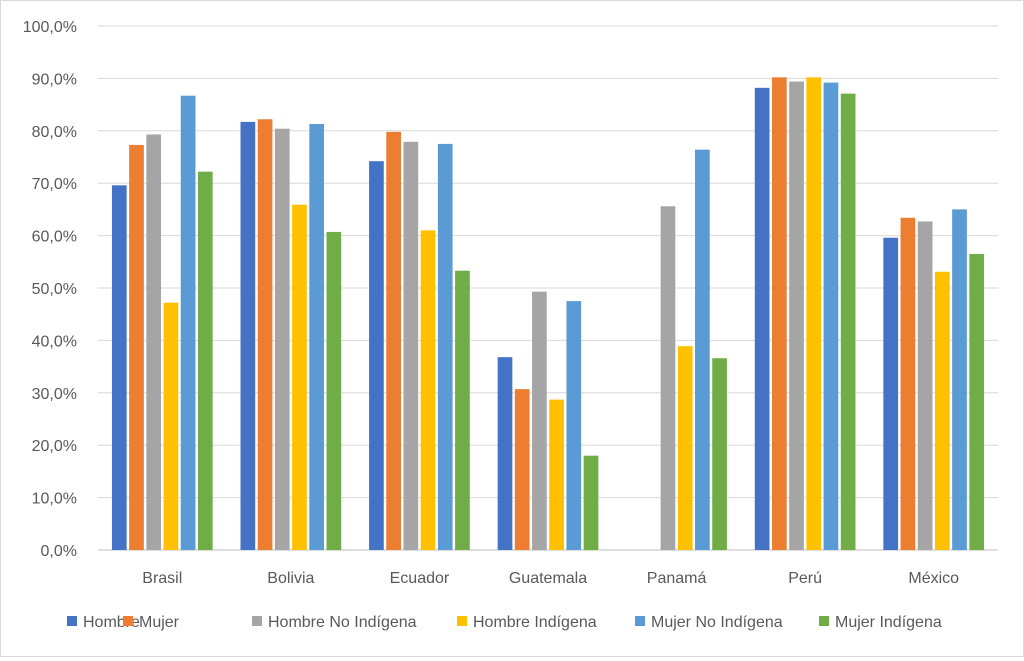 The width and height of the screenshot is (1024, 661). What do you see at coordinates (54, 79) in the screenshot?
I see `y-tick-label: 90,0%` at bounding box center [54, 79].